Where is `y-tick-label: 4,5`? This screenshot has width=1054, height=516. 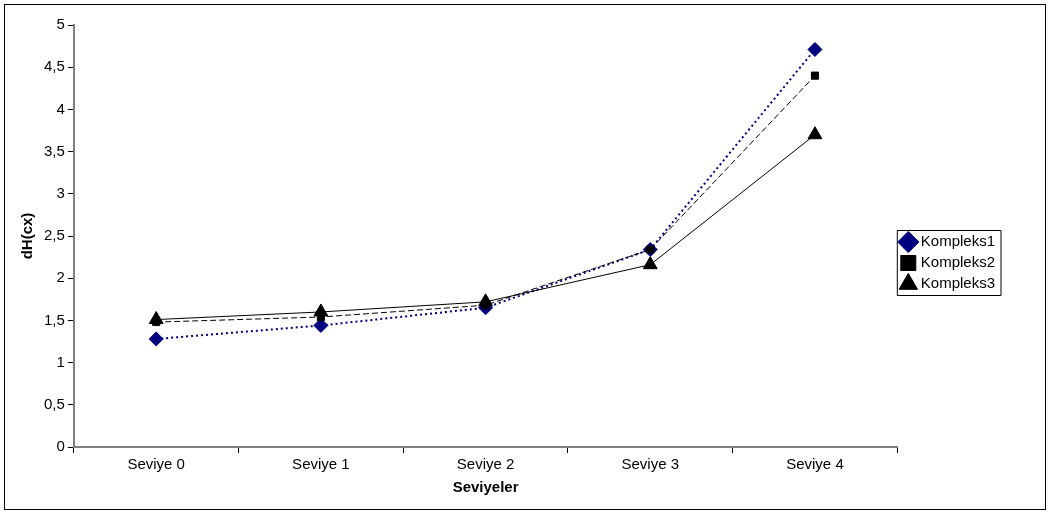
y-tick-label: 4,5 is located at coordinates (54, 66).